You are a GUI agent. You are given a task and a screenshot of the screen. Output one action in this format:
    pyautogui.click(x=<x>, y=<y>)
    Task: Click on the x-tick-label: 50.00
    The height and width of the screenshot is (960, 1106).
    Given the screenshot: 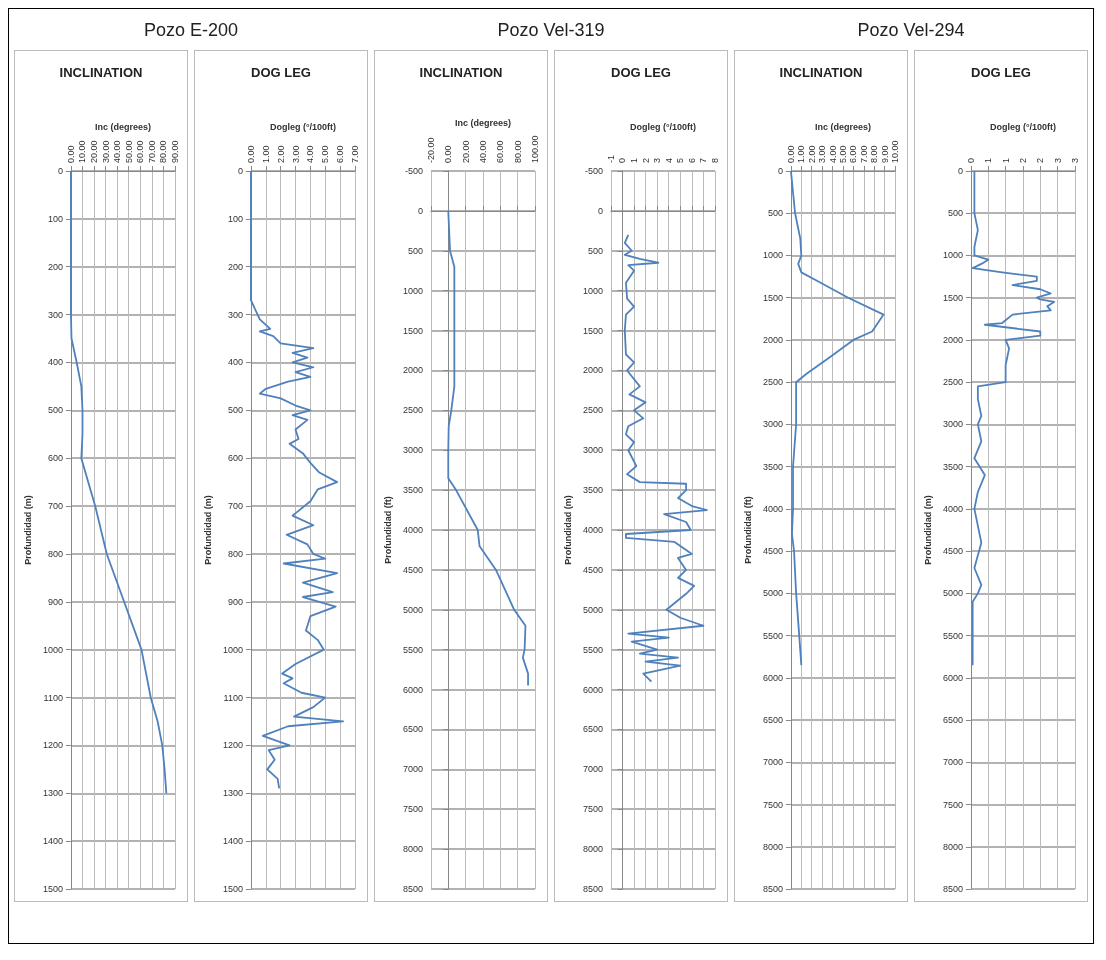 What is the action you would take?
    pyautogui.click(x=128, y=151)
    